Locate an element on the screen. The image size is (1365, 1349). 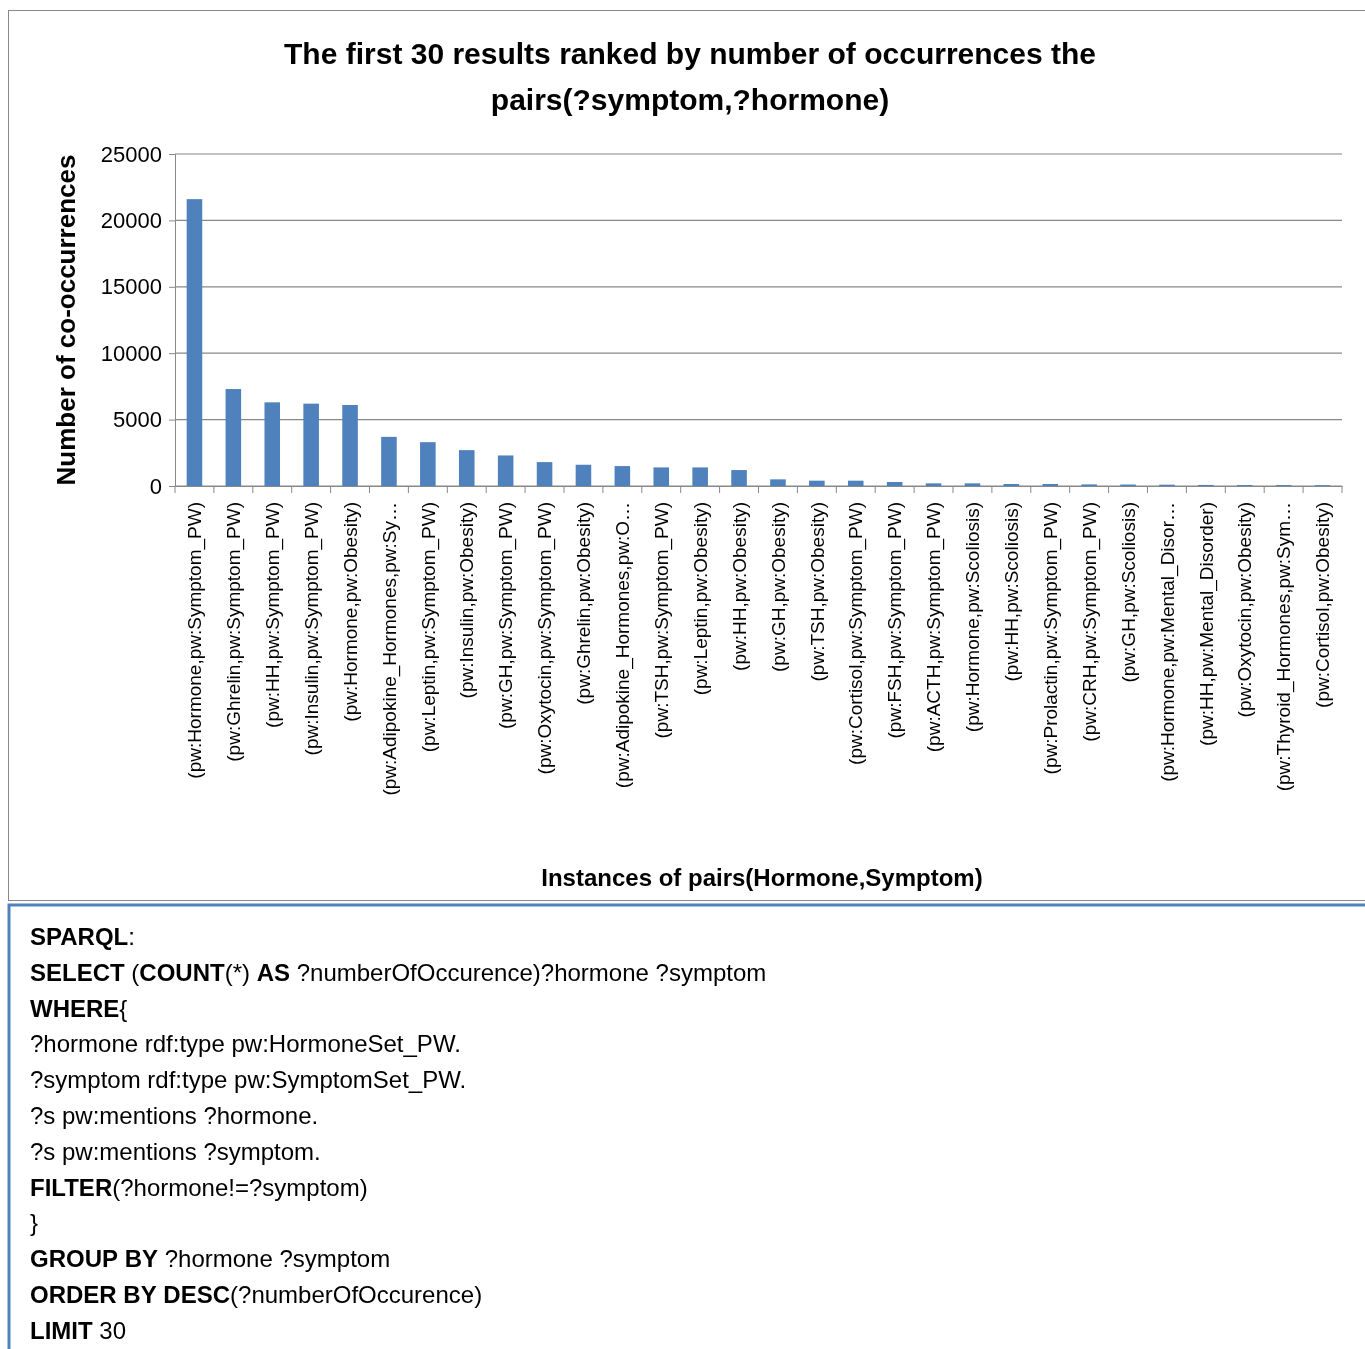
text: SPARQL: is located at coordinates (82, 936).